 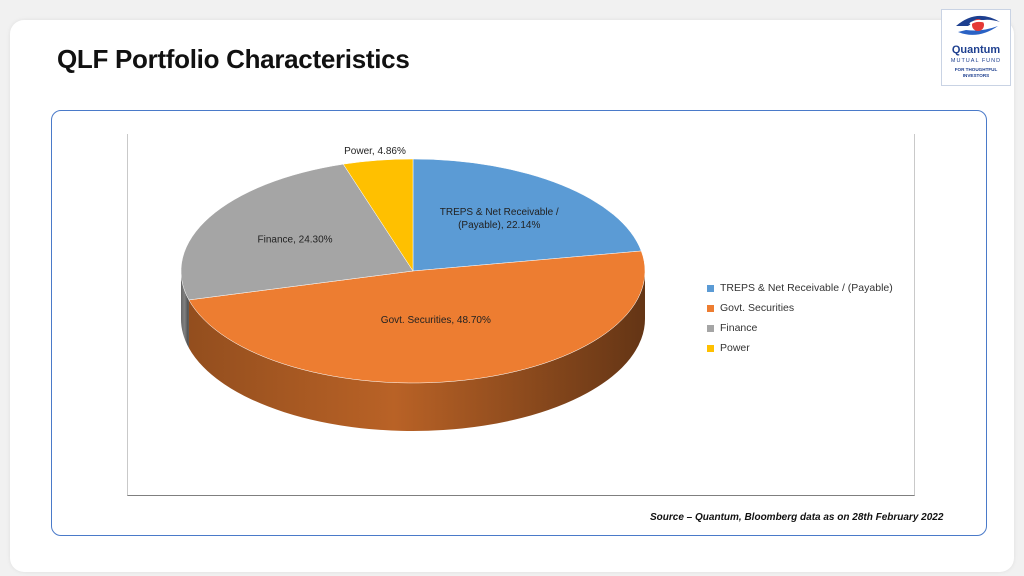 What do you see at coordinates (800, 308) in the screenshot?
I see `legend-item: Govt. Securities` at bounding box center [800, 308].